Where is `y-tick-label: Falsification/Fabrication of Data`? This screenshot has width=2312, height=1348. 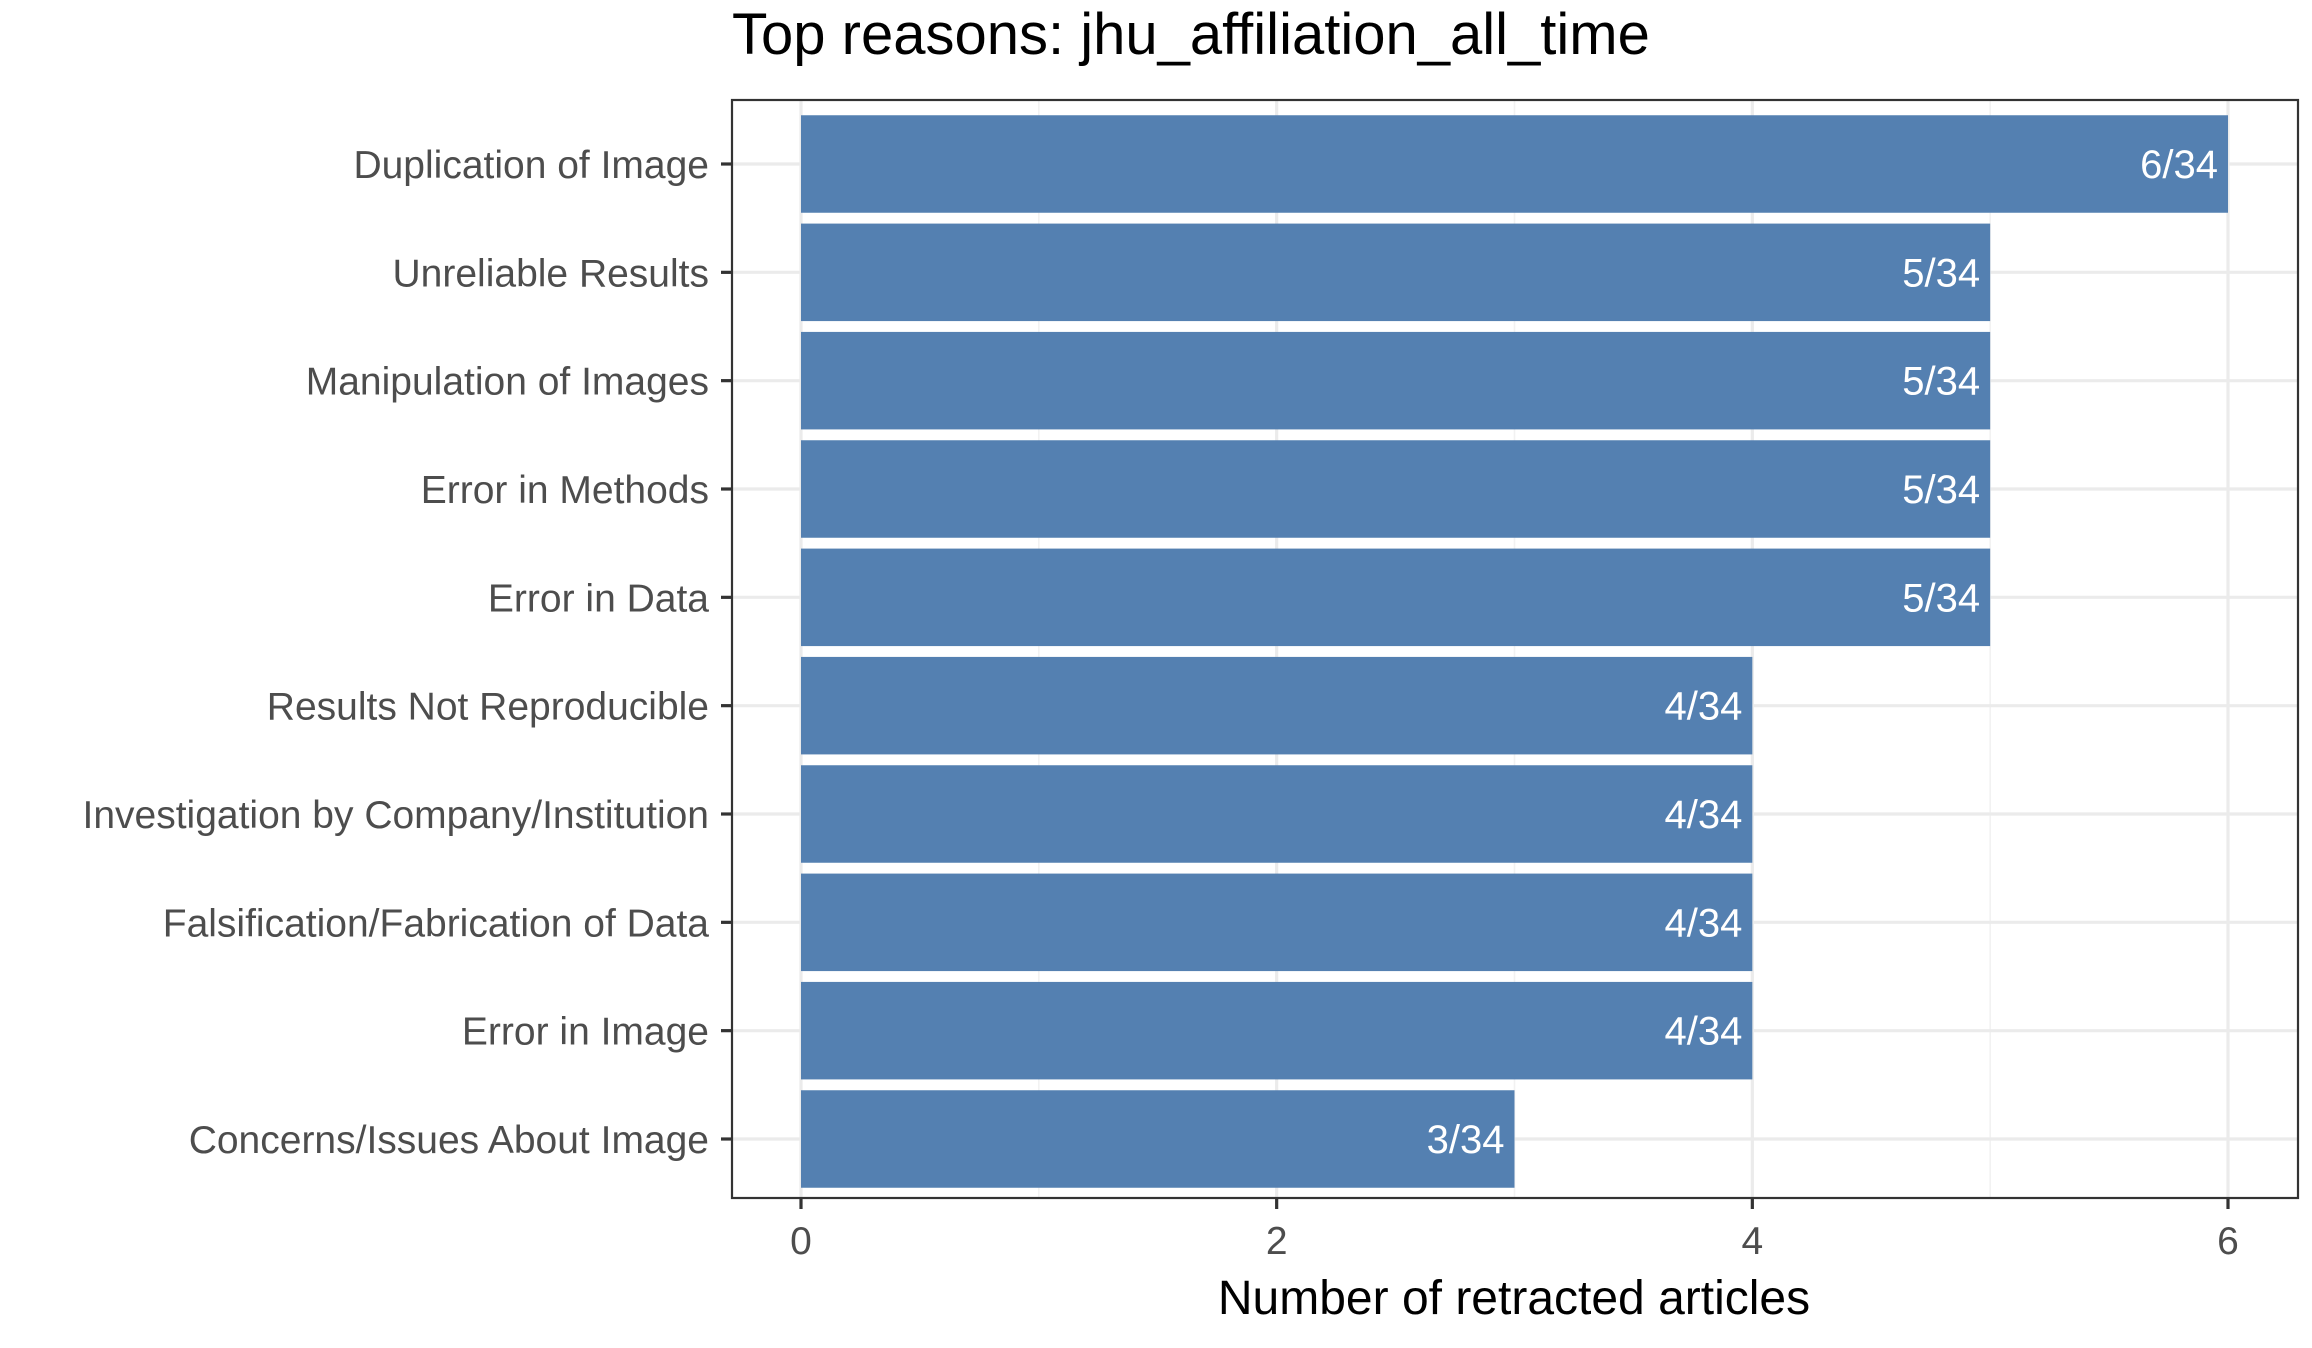 y-tick-label: Falsification/Fabrication of Data is located at coordinates (436, 923).